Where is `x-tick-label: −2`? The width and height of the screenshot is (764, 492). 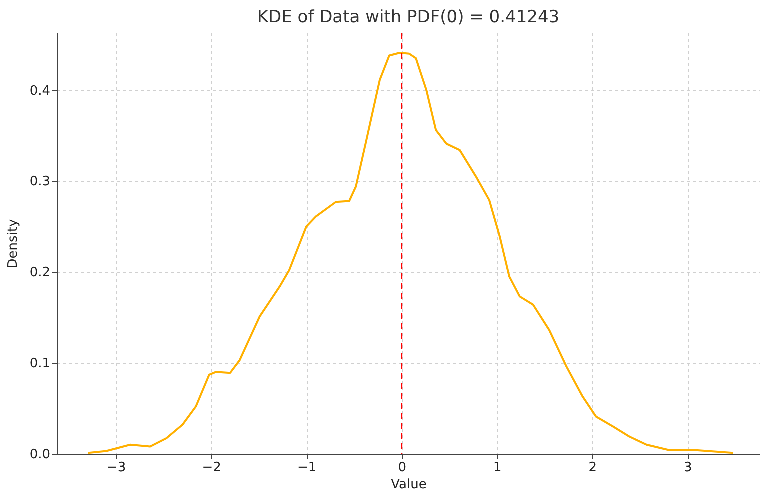 x-tick-label: −2 is located at coordinates (212, 468).